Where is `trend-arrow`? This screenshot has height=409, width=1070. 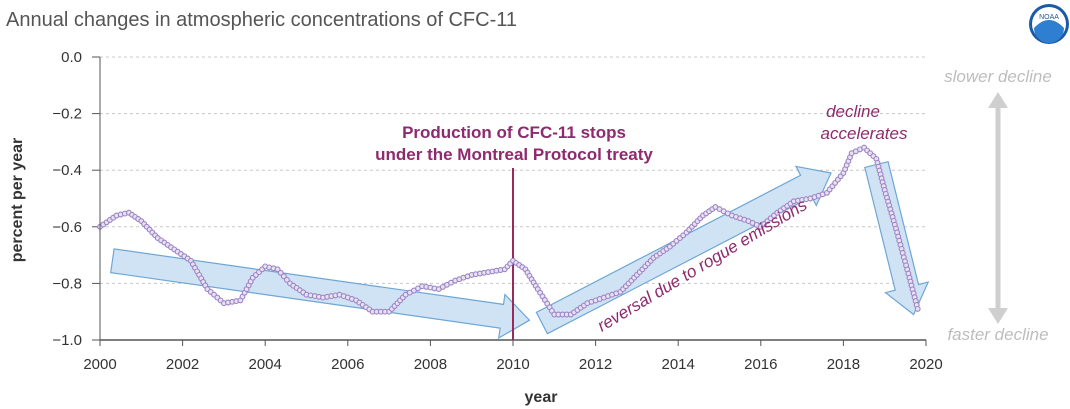 trend-arrow is located at coordinates (320, 294).